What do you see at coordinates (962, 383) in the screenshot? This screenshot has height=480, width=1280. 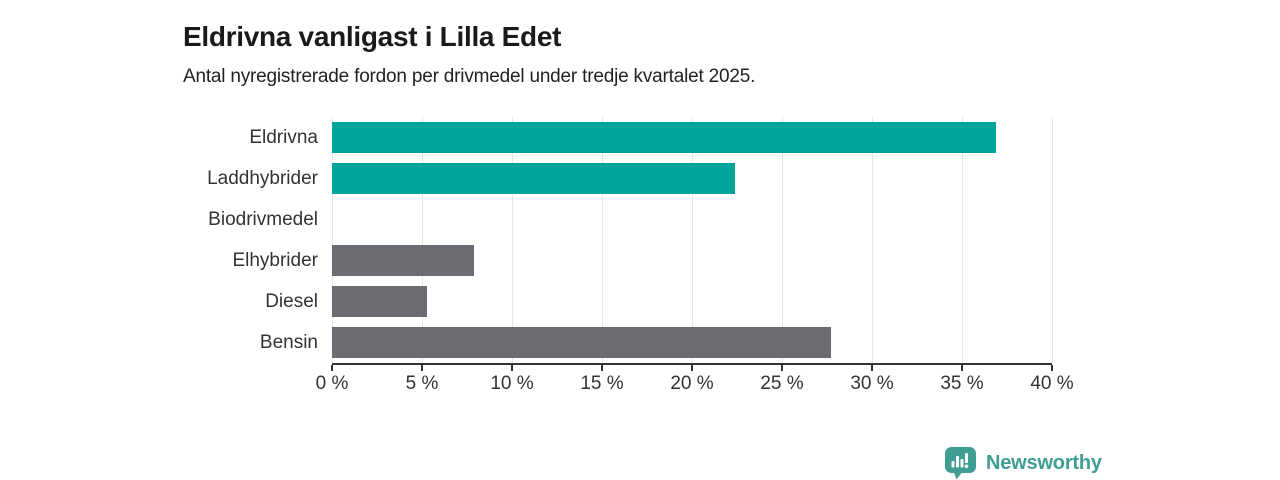 I see `x-axis-tick-label: 35 %` at bounding box center [962, 383].